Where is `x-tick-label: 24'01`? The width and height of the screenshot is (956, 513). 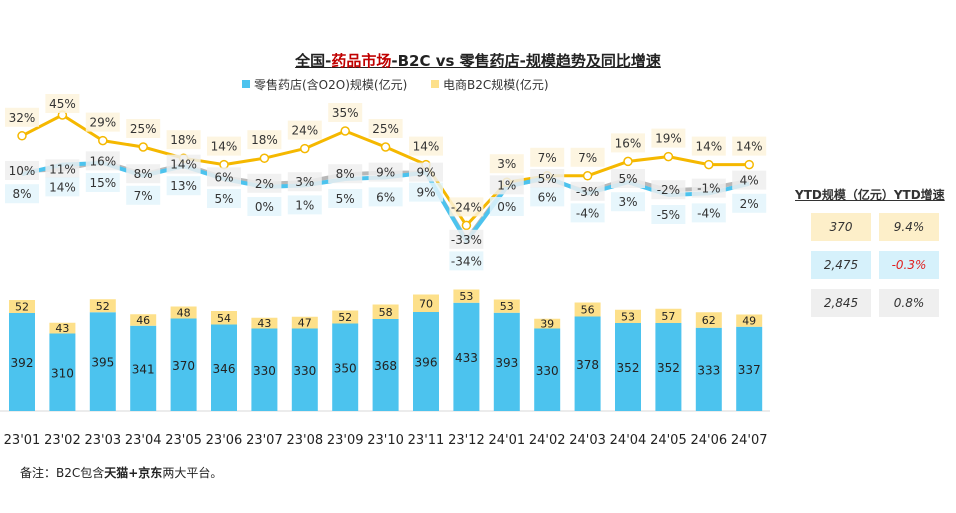
x-tick-label: 24'01 is located at coordinates (506, 440).